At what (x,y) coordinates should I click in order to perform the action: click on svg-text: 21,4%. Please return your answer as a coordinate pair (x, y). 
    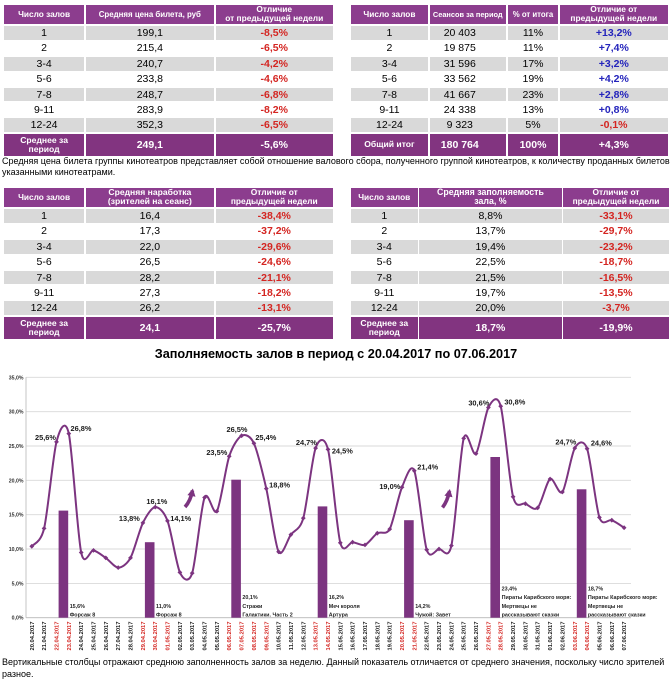
    Looking at the image, I should click on (427, 466).